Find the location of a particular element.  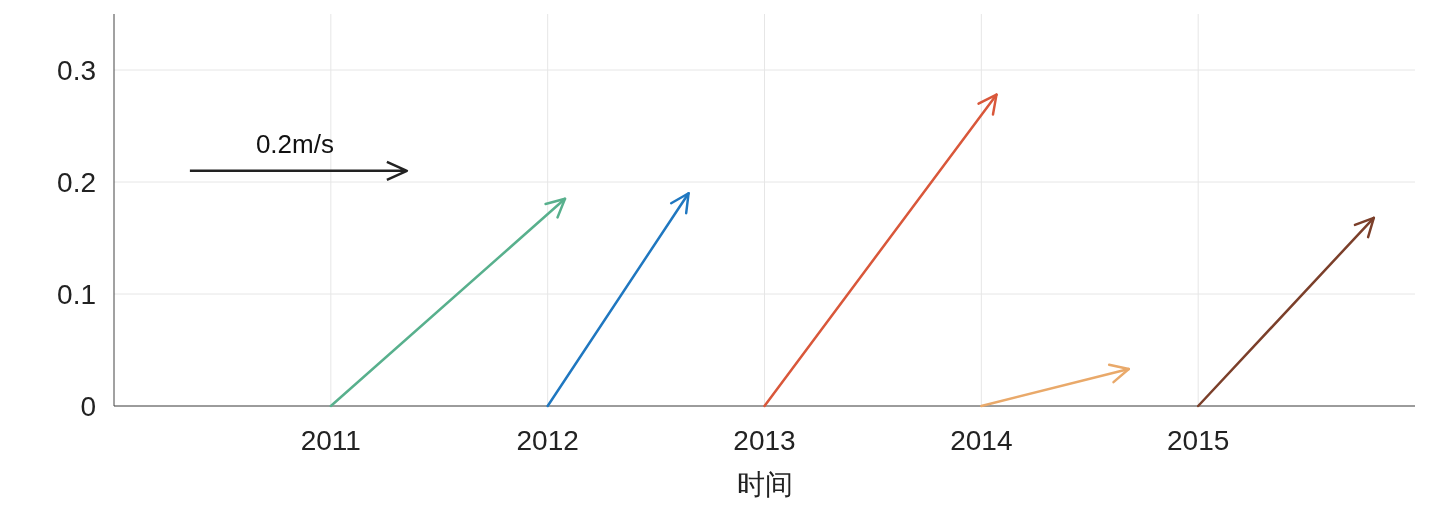

y-tick-label: 0.3 is located at coordinates (76, 70).